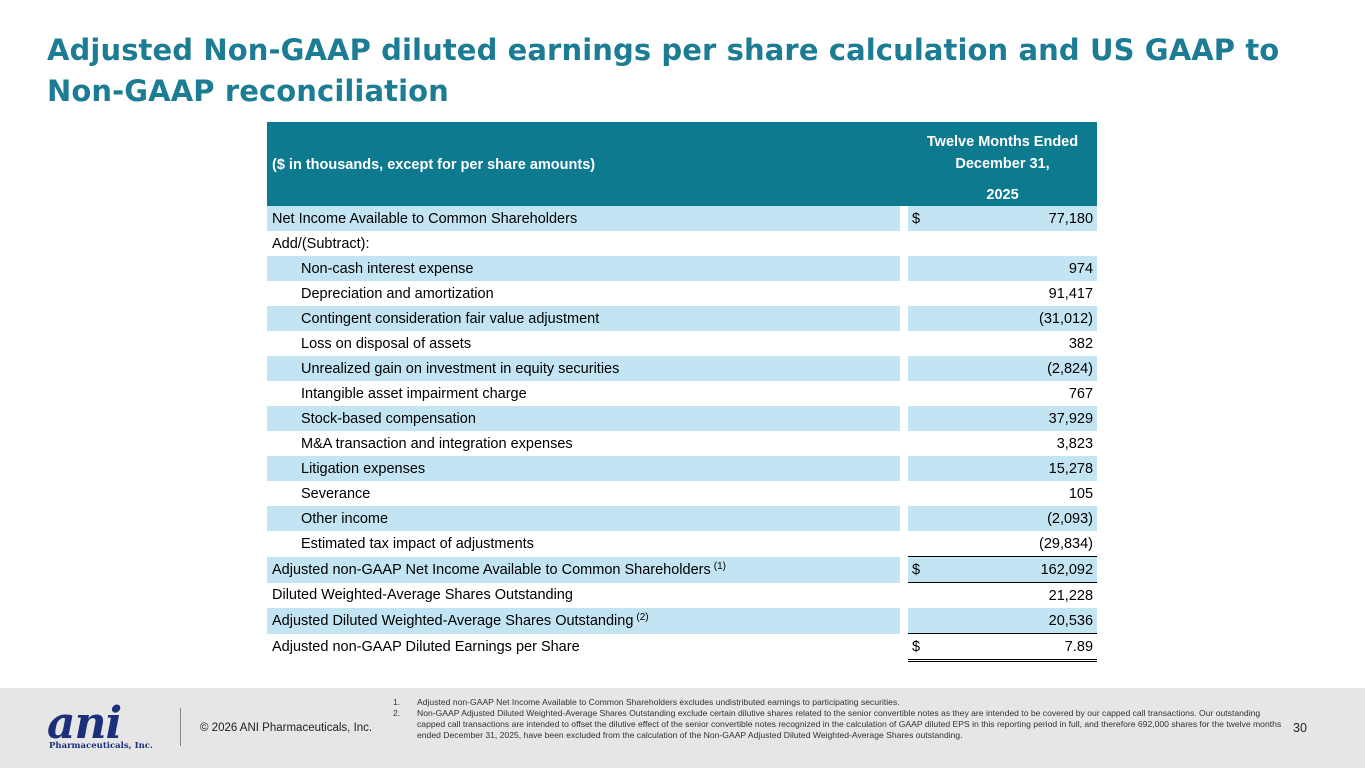 This screenshot has height=768, width=1365. I want to click on row-value: 105, so click(1081, 493).